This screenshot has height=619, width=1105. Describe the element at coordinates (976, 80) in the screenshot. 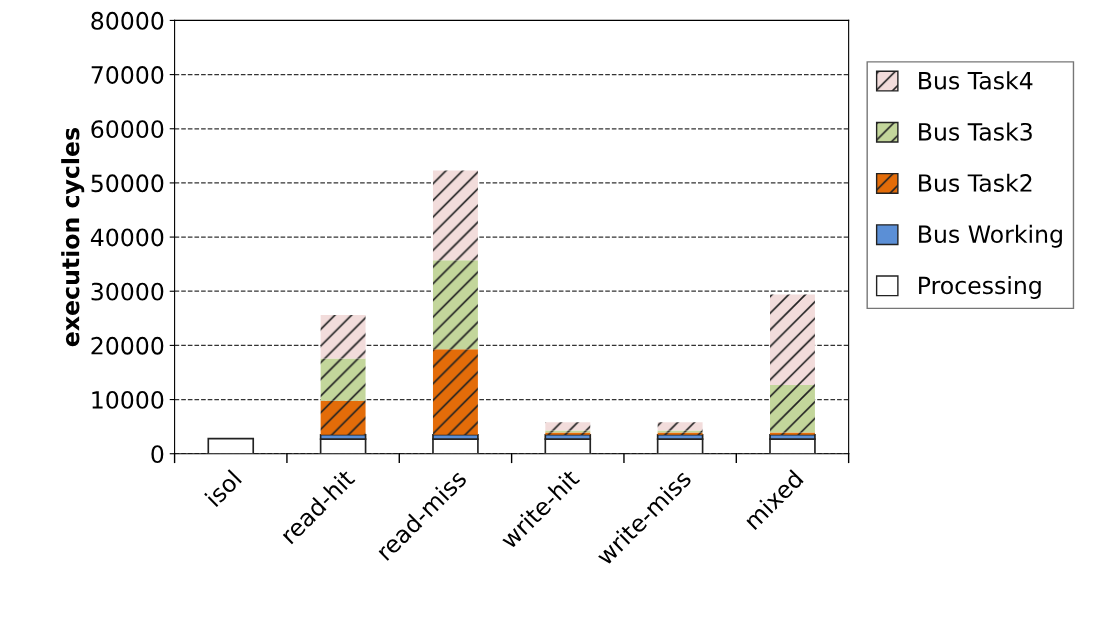

I see `legend-label: Bus Task4` at that location.